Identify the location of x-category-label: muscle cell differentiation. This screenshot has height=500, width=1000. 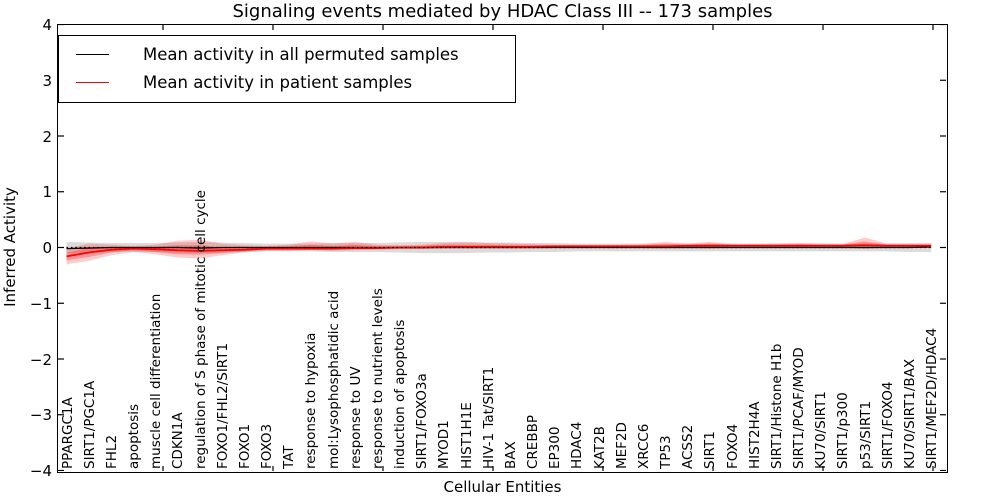
(156, 381).